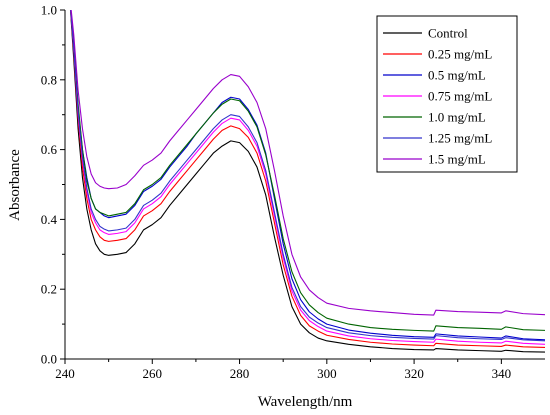 The width and height of the screenshot is (550, 415). Describe the element at coordinates (49, 219) in the screenshot. I see `y-tick-label: 0.4` at that location.